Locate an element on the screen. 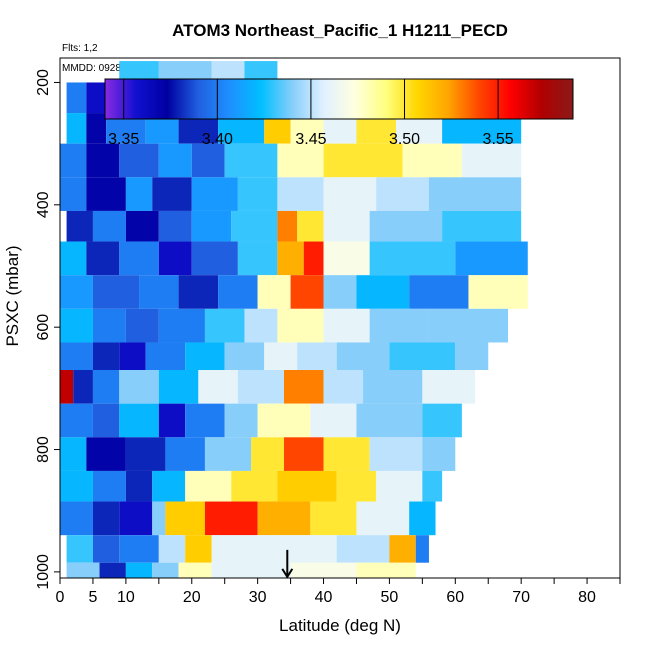 Image resolution: width=650 pixels, height=650 pixels. flights-label: Flts: 1,2 is located at coordinates (80, 48).